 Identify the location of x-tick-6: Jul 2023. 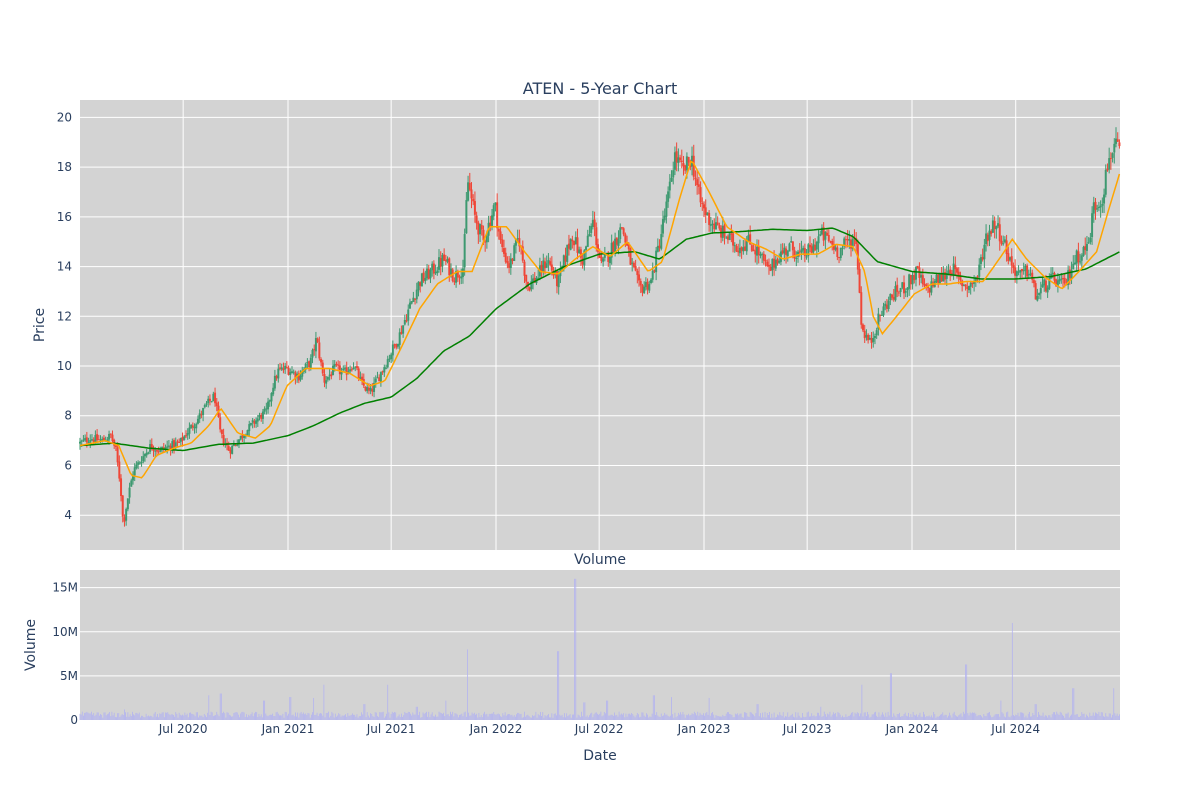
(807, 729).